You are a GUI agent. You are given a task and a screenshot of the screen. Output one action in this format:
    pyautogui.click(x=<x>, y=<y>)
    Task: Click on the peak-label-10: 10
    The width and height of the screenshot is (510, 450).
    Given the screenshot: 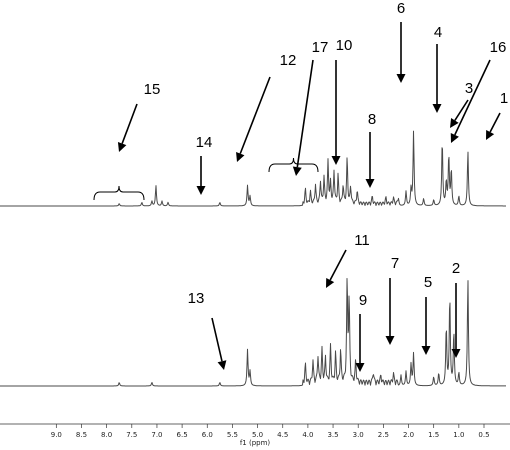 What is the action you would take?
    pyautogui.click(x=344, y=45)
    